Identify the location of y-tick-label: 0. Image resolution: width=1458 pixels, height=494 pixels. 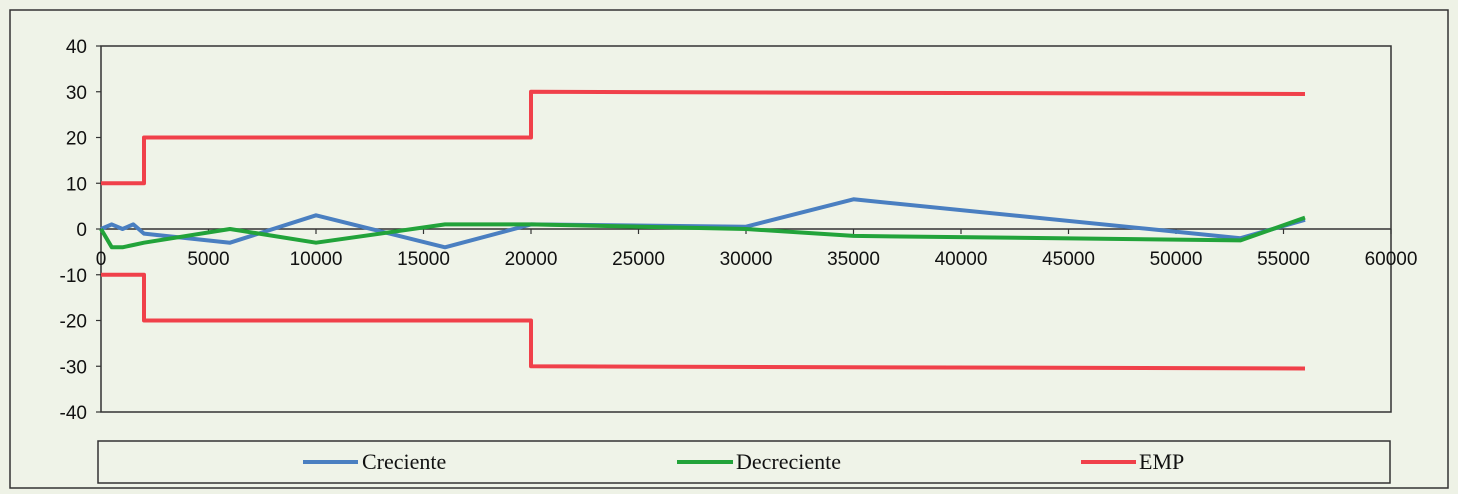
(81, 230).